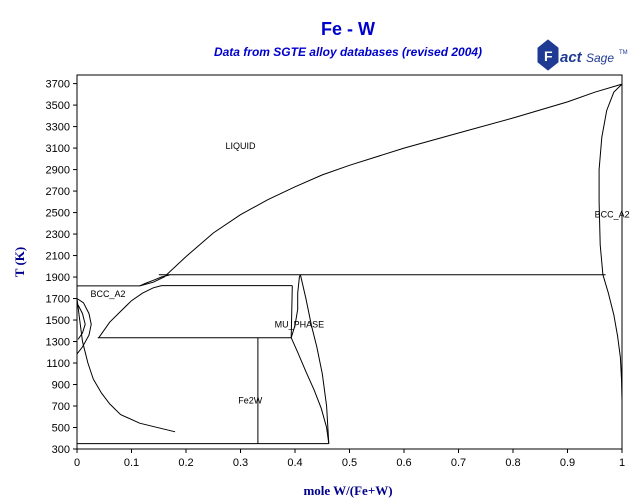 Image resolution: width=640 pixels, height=504 pixels. I want to click on x-tick-label: 0, so click(77, 463).